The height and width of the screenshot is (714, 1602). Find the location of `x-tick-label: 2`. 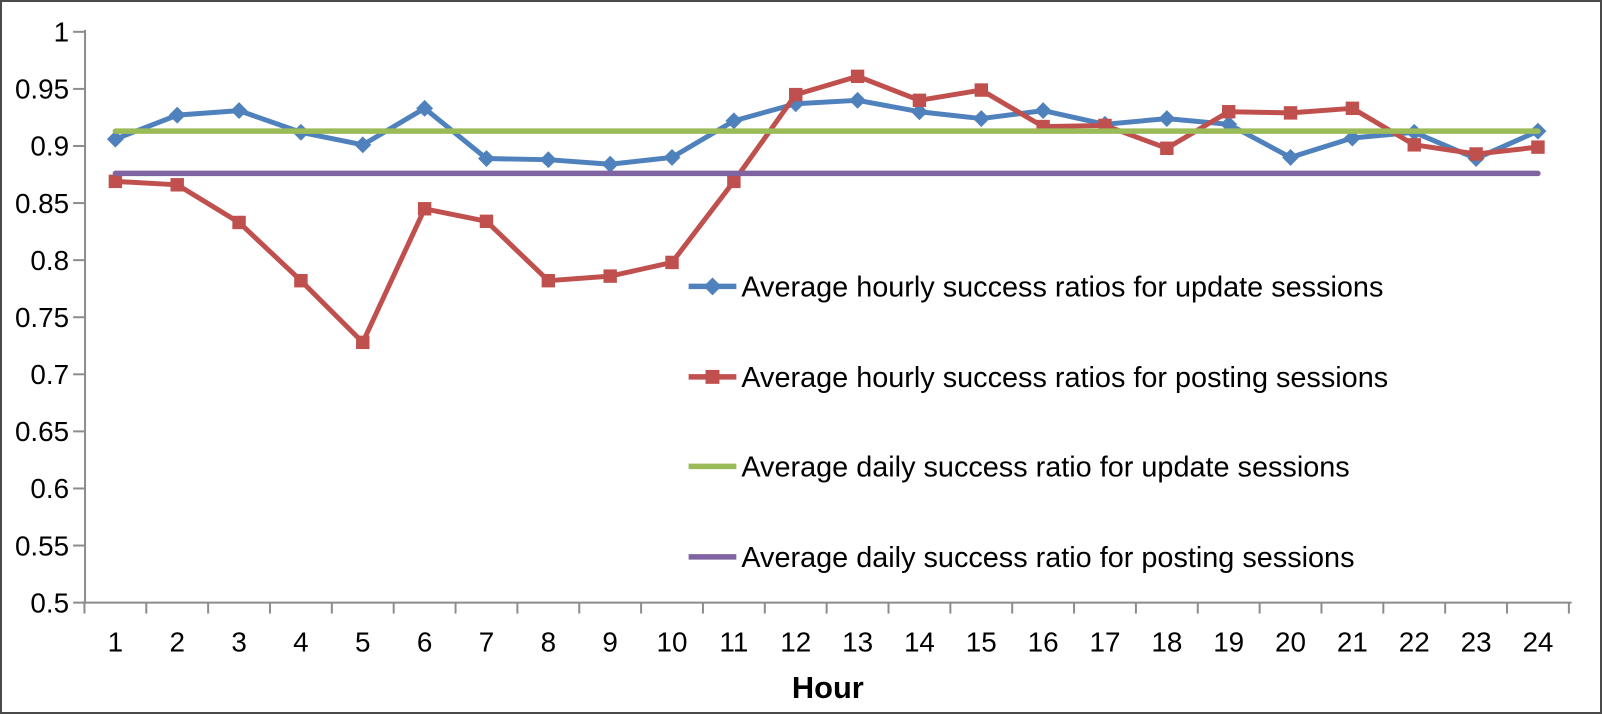

x-tick-label: 2 is located at coordinates (176, 641).